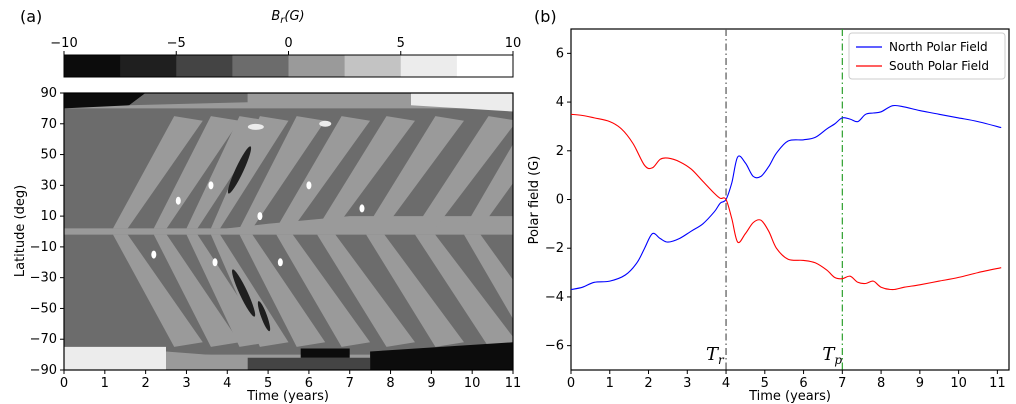 This screenshot has width=1016, height=404. I want to click on a-xtick-label-4: 4, so click(227, 383).